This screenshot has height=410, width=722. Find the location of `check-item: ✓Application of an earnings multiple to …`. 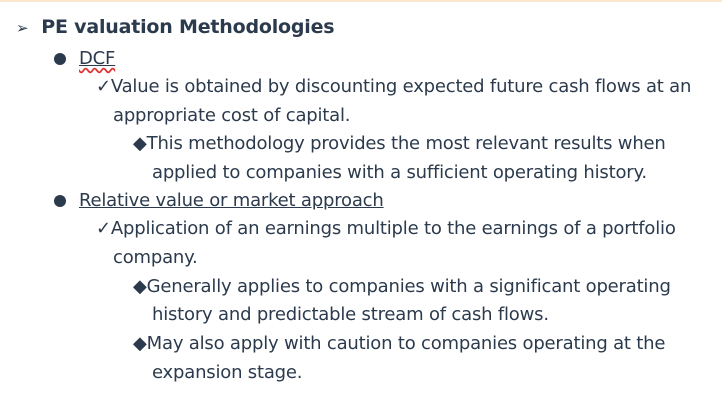

check-item: ✓Application of an earnings multiple to … is located at coordinates (386, 228).